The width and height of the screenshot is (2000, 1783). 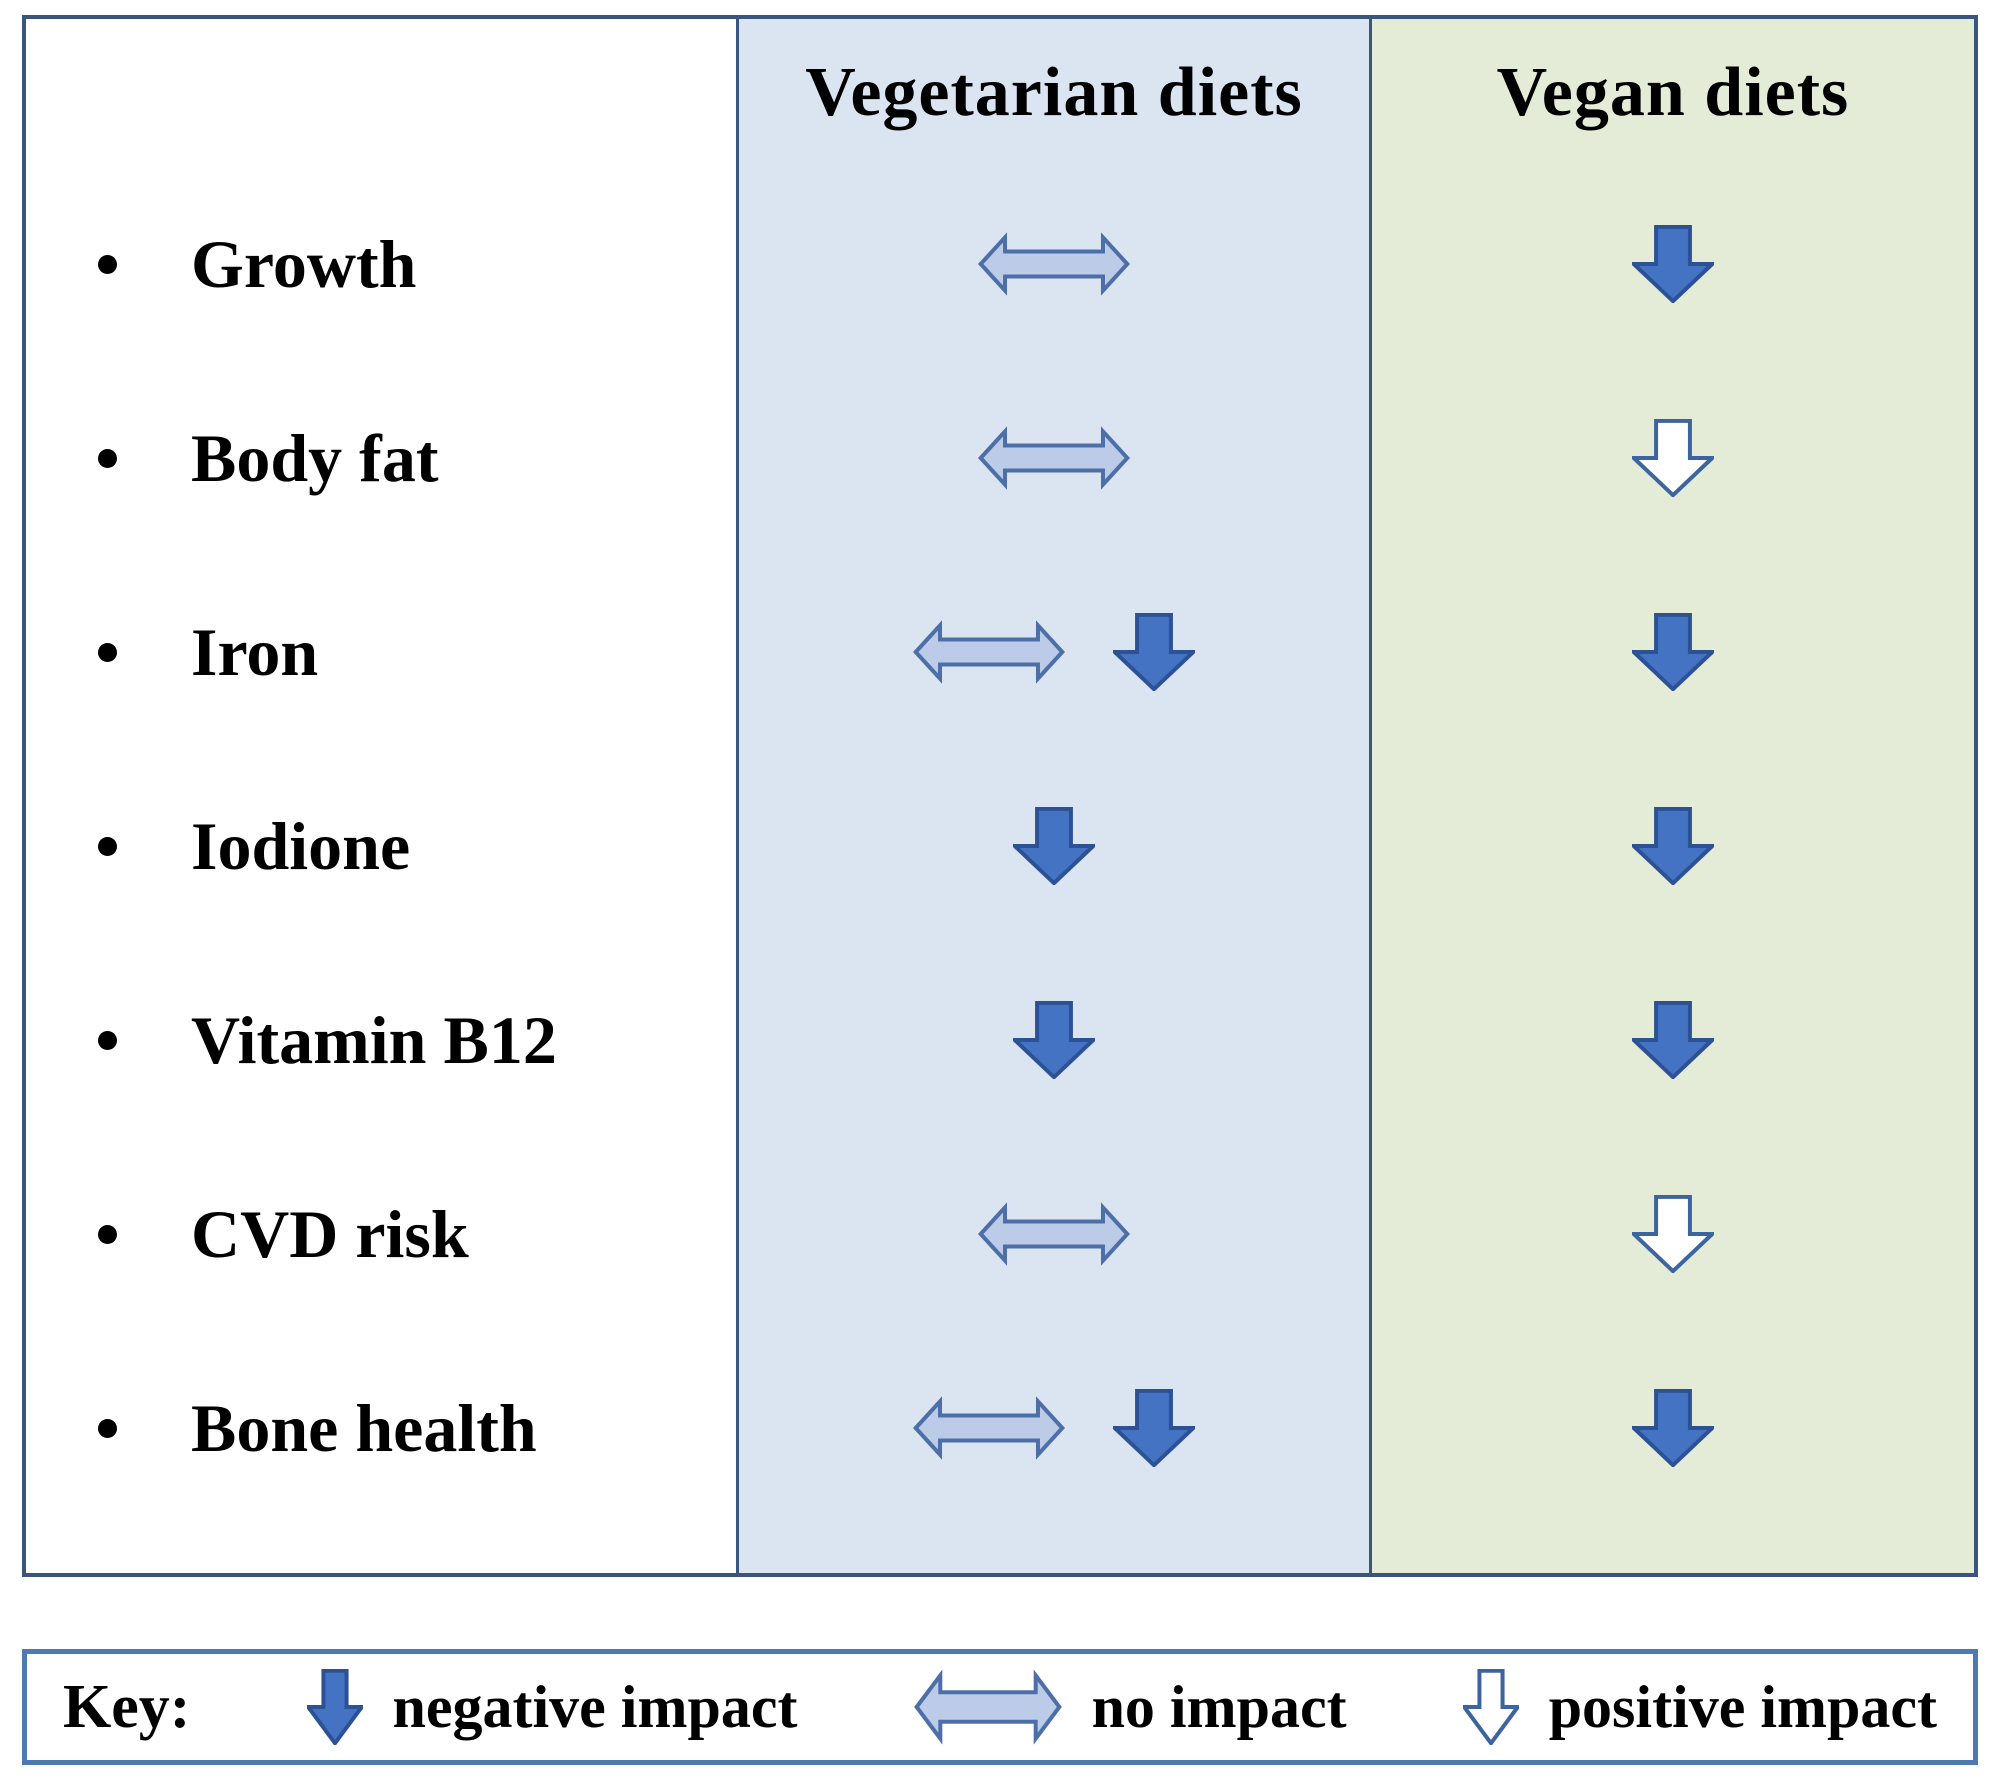 What do you see at coordinates (381, 652) in the screenshot?
I see `row-label-iron: Iron` at bounding box center [381, 652].